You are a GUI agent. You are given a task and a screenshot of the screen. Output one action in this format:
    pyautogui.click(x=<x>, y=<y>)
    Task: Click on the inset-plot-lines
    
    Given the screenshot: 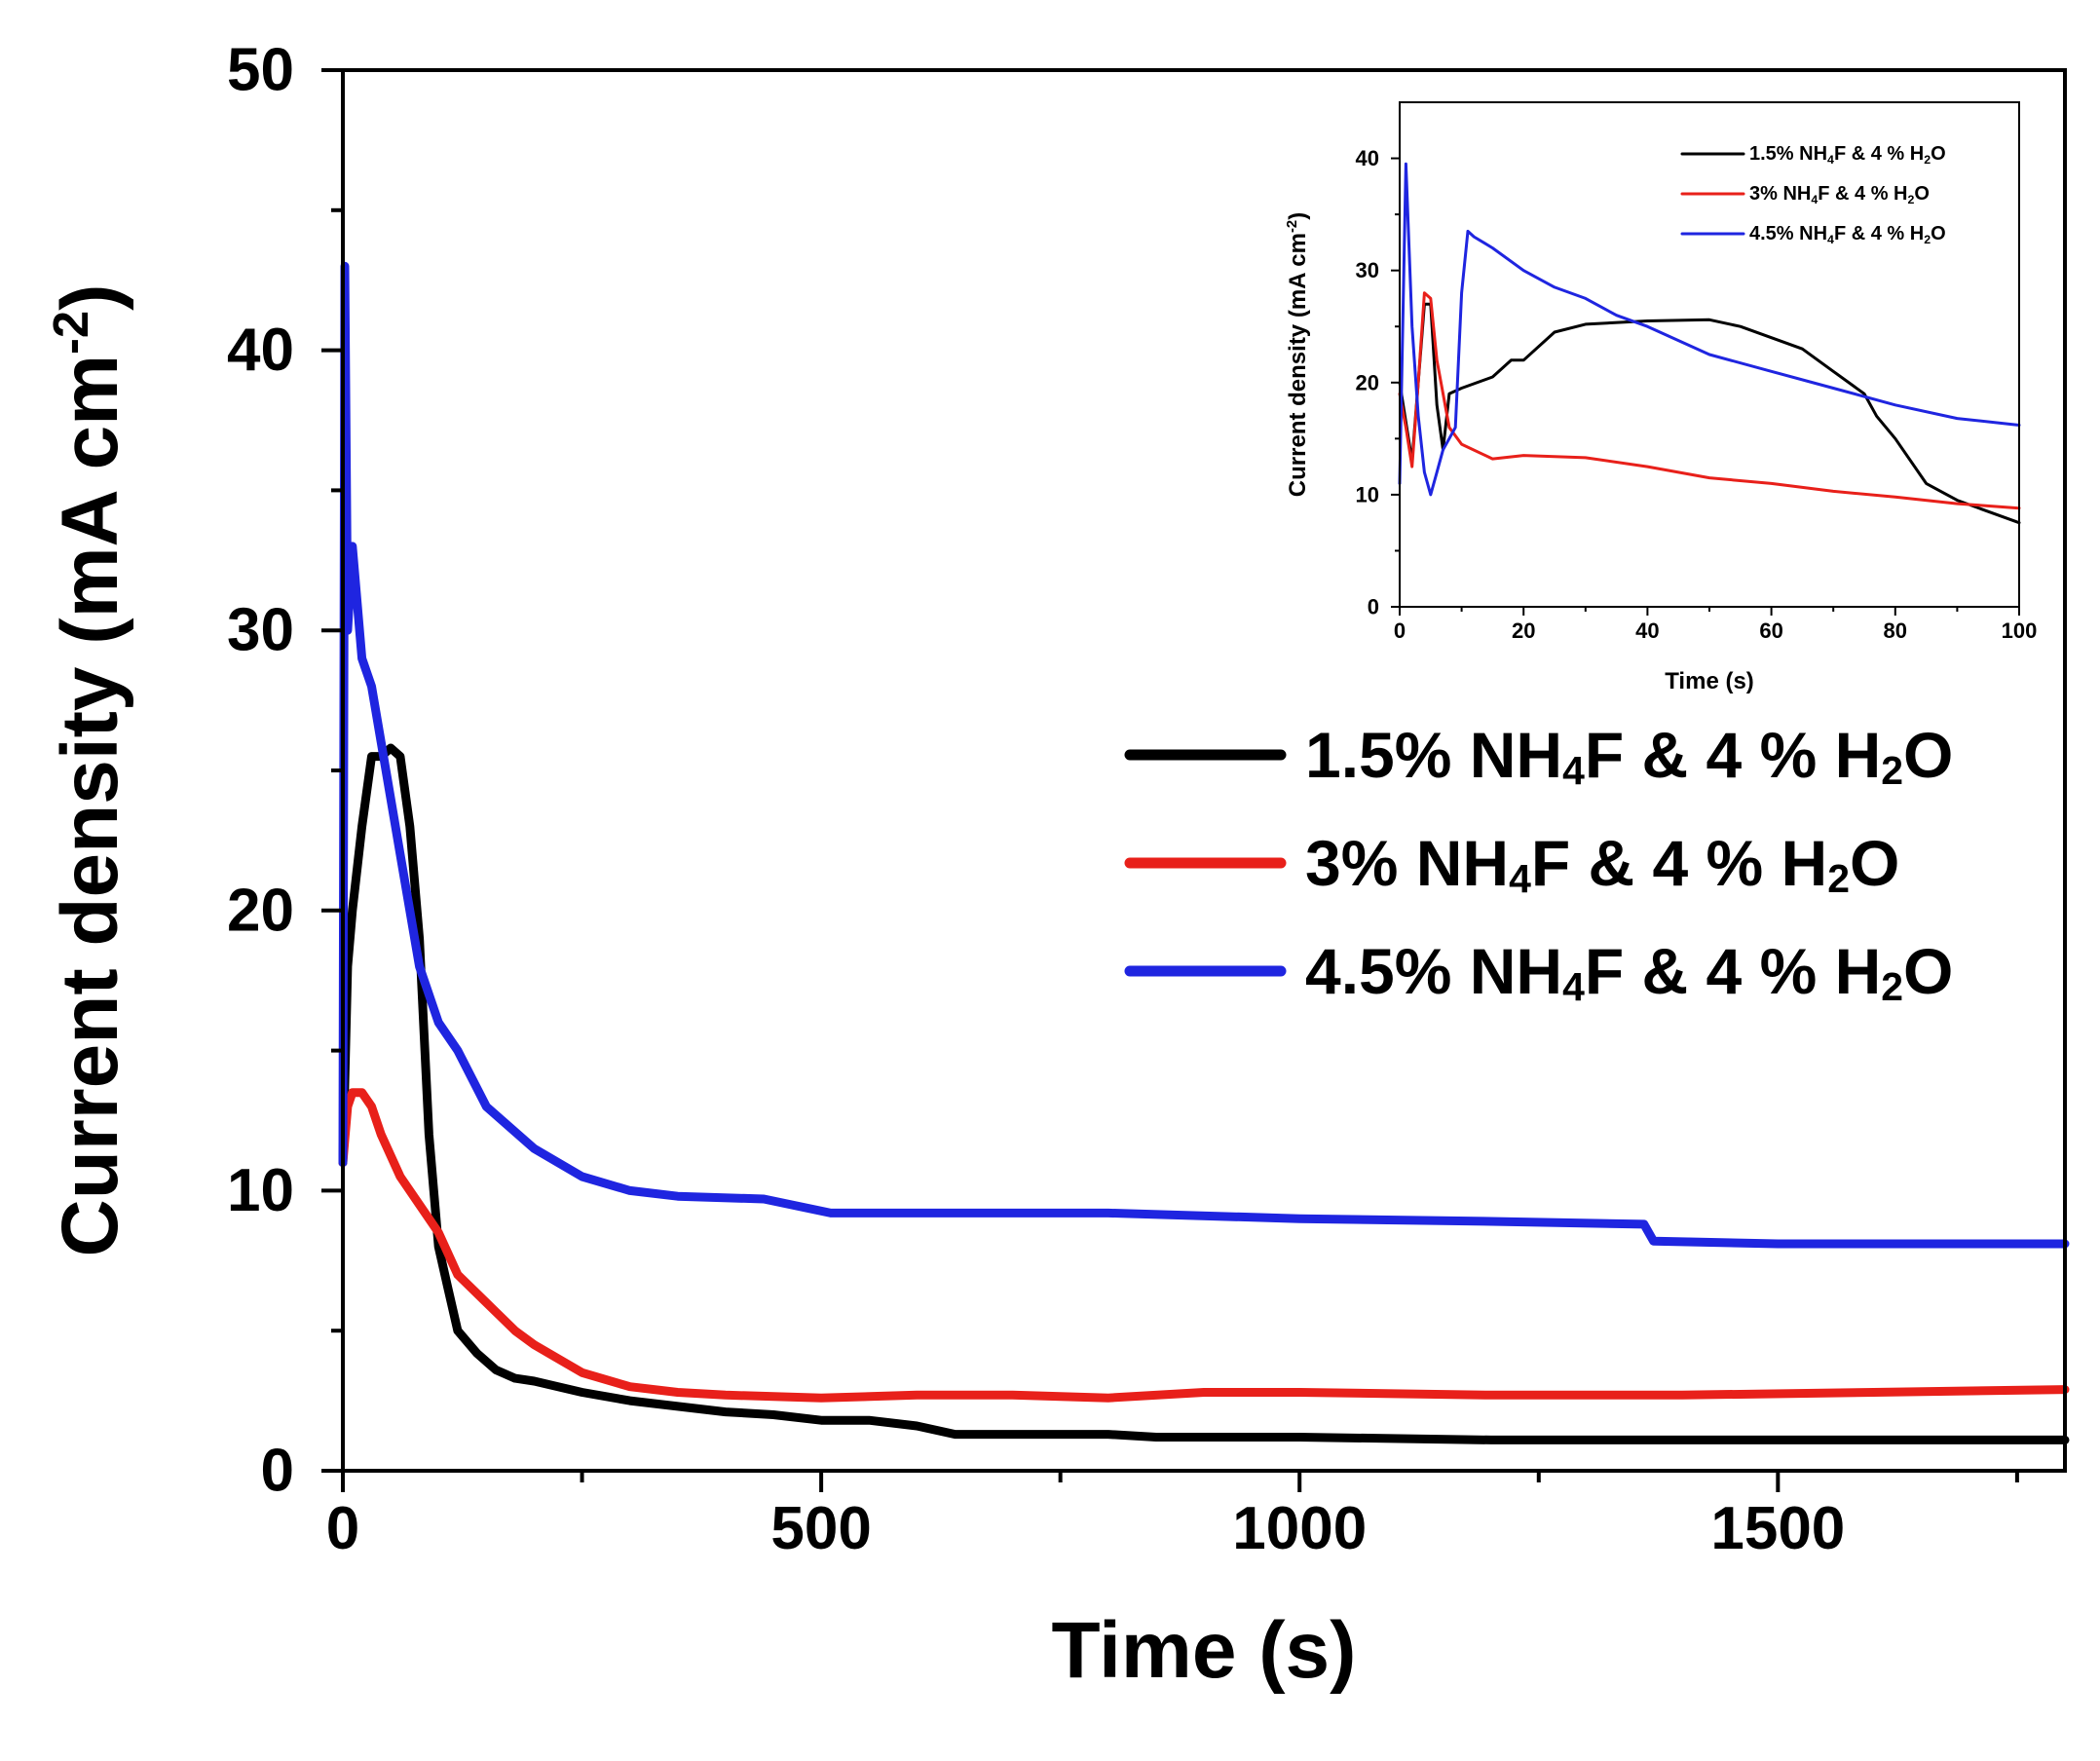 What is the action you would take?
    pyautogui.click(x=1709, y=343)
    